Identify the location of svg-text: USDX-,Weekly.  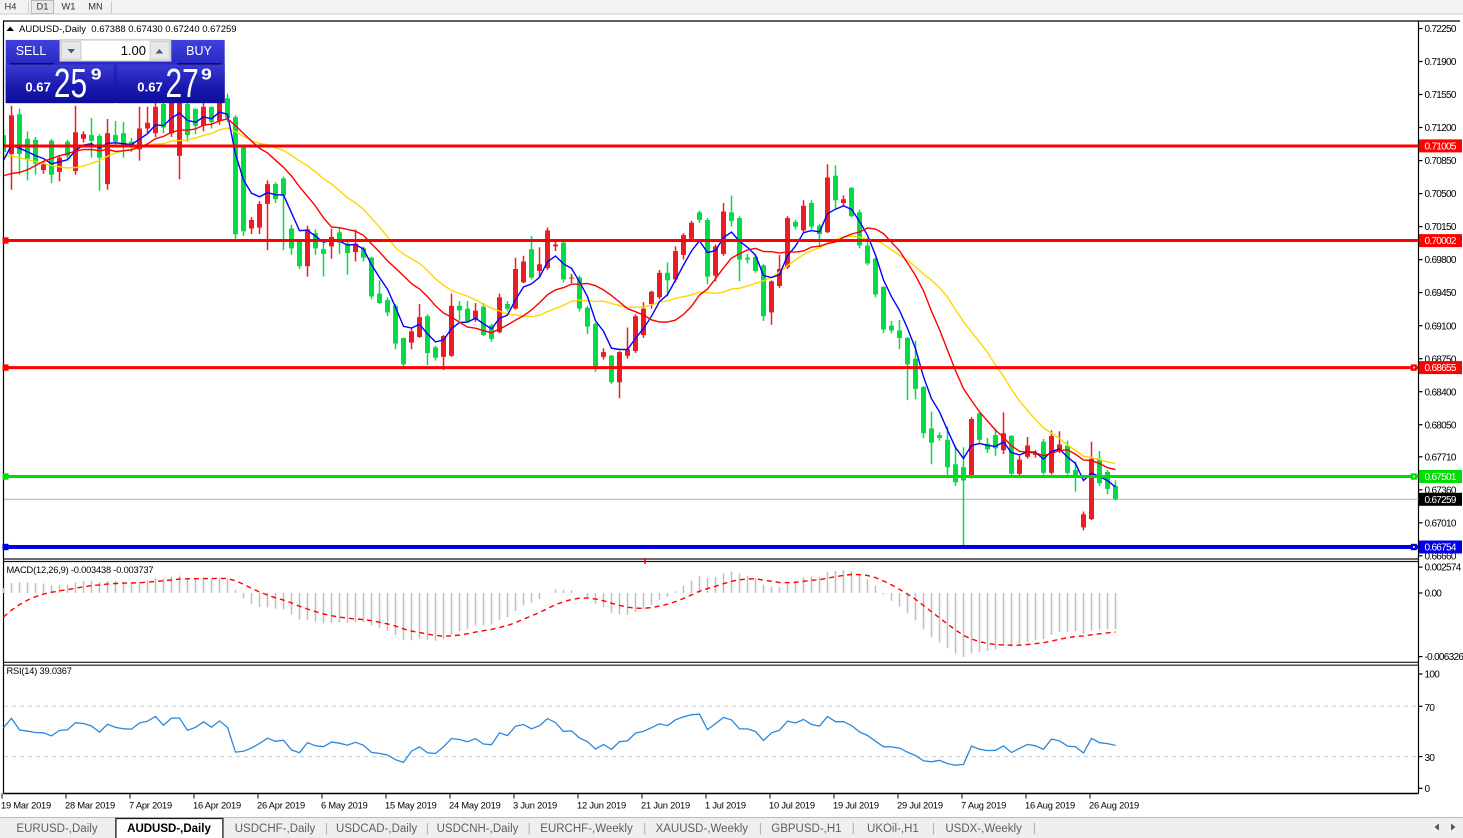
(983, 829).